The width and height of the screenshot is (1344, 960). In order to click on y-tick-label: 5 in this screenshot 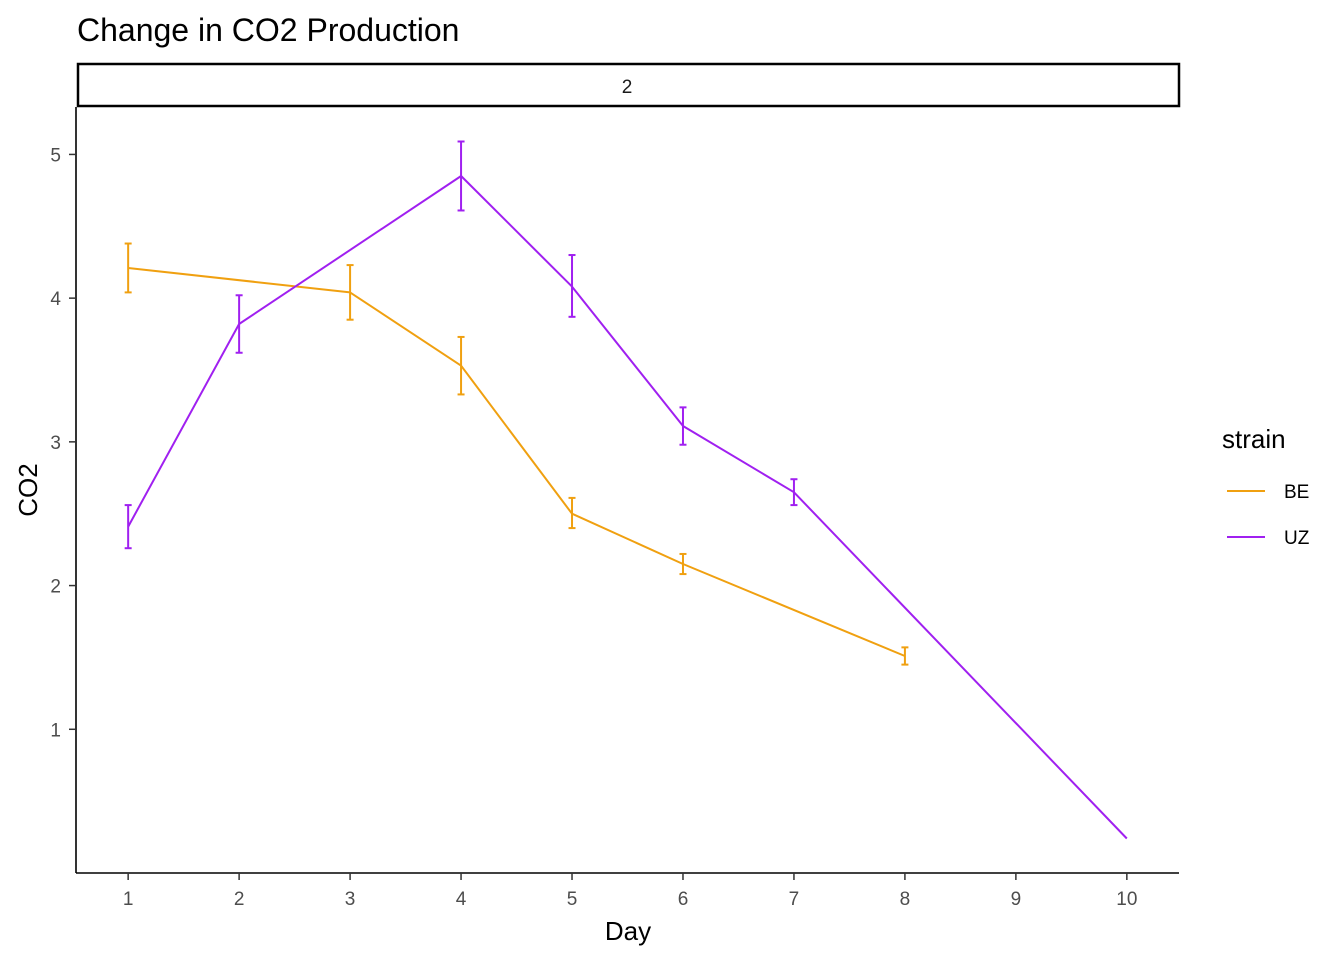, I will do `click(55, 155)`.